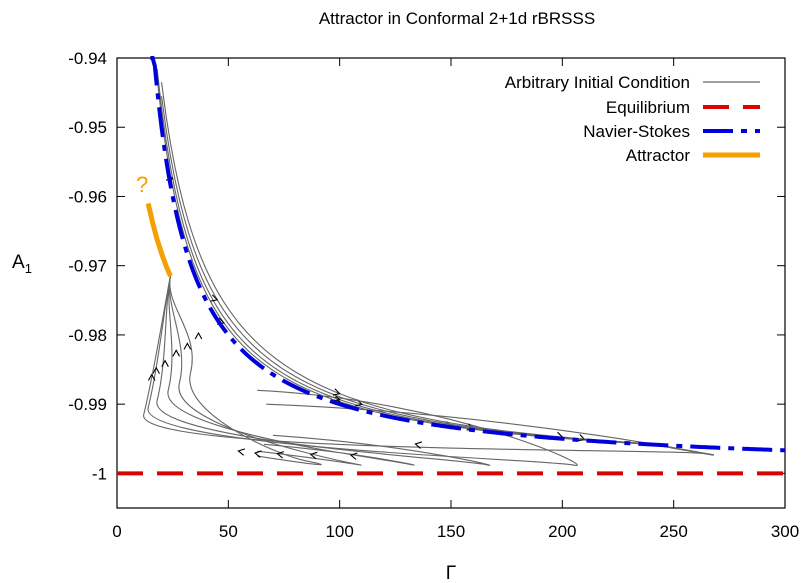 This screenshot has width=806, height=583. What do you see at coordinates (785, 531) in the screenshot?
I see `x-tick-label: 300` at bounding box center [785, 531].